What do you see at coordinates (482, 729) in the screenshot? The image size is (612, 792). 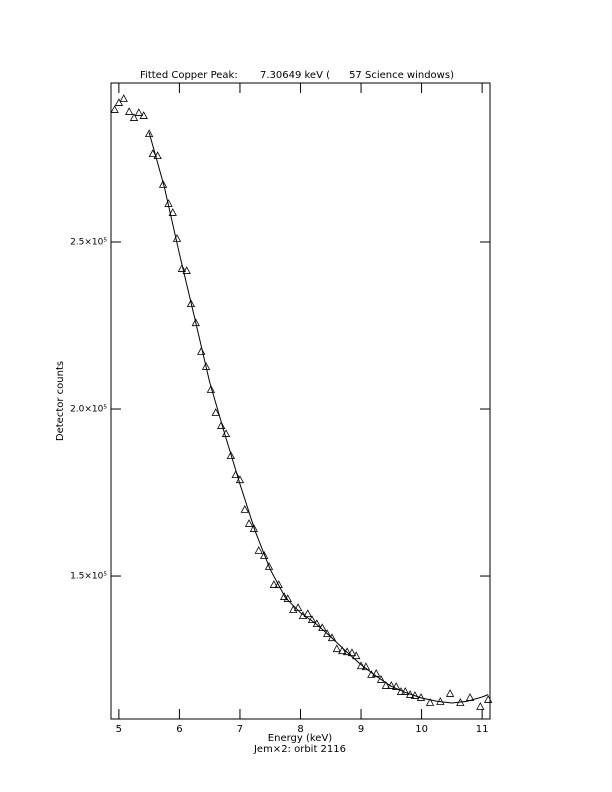 I see `x-tick-label: 11` at bounding box center [482, 729].